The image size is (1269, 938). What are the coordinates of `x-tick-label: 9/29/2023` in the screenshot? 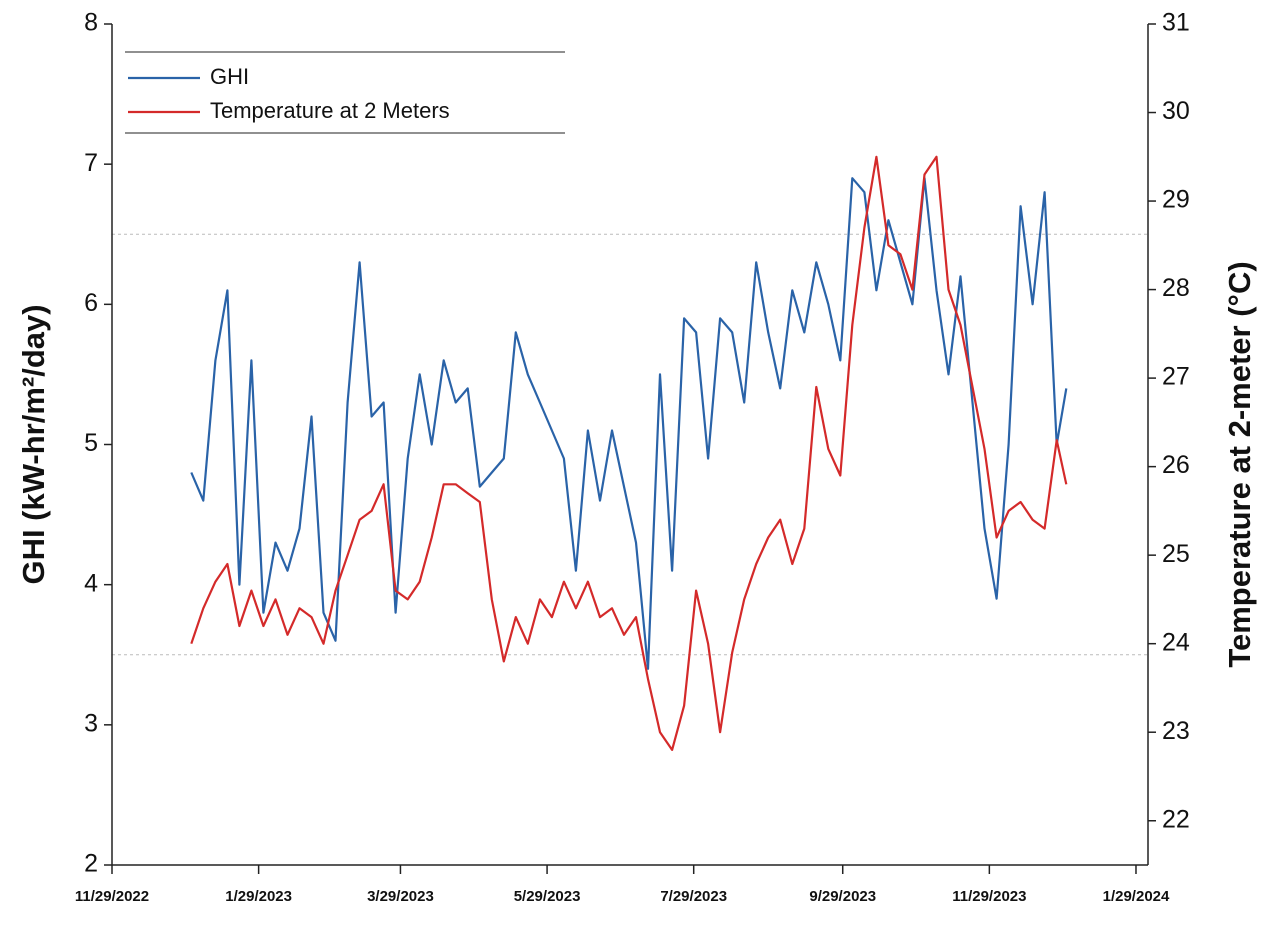 It's located at (842, 896).